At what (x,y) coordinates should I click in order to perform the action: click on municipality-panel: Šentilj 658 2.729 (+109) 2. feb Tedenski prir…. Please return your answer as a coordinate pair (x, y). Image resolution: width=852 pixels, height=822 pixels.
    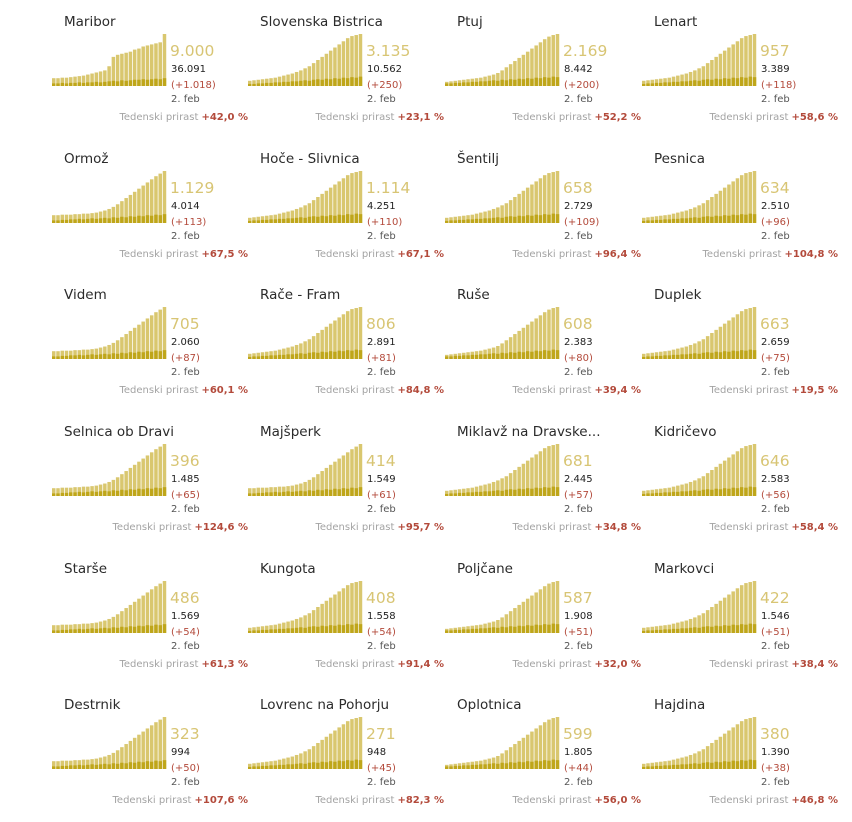
    Looking at the image, I should click on (543, 209).